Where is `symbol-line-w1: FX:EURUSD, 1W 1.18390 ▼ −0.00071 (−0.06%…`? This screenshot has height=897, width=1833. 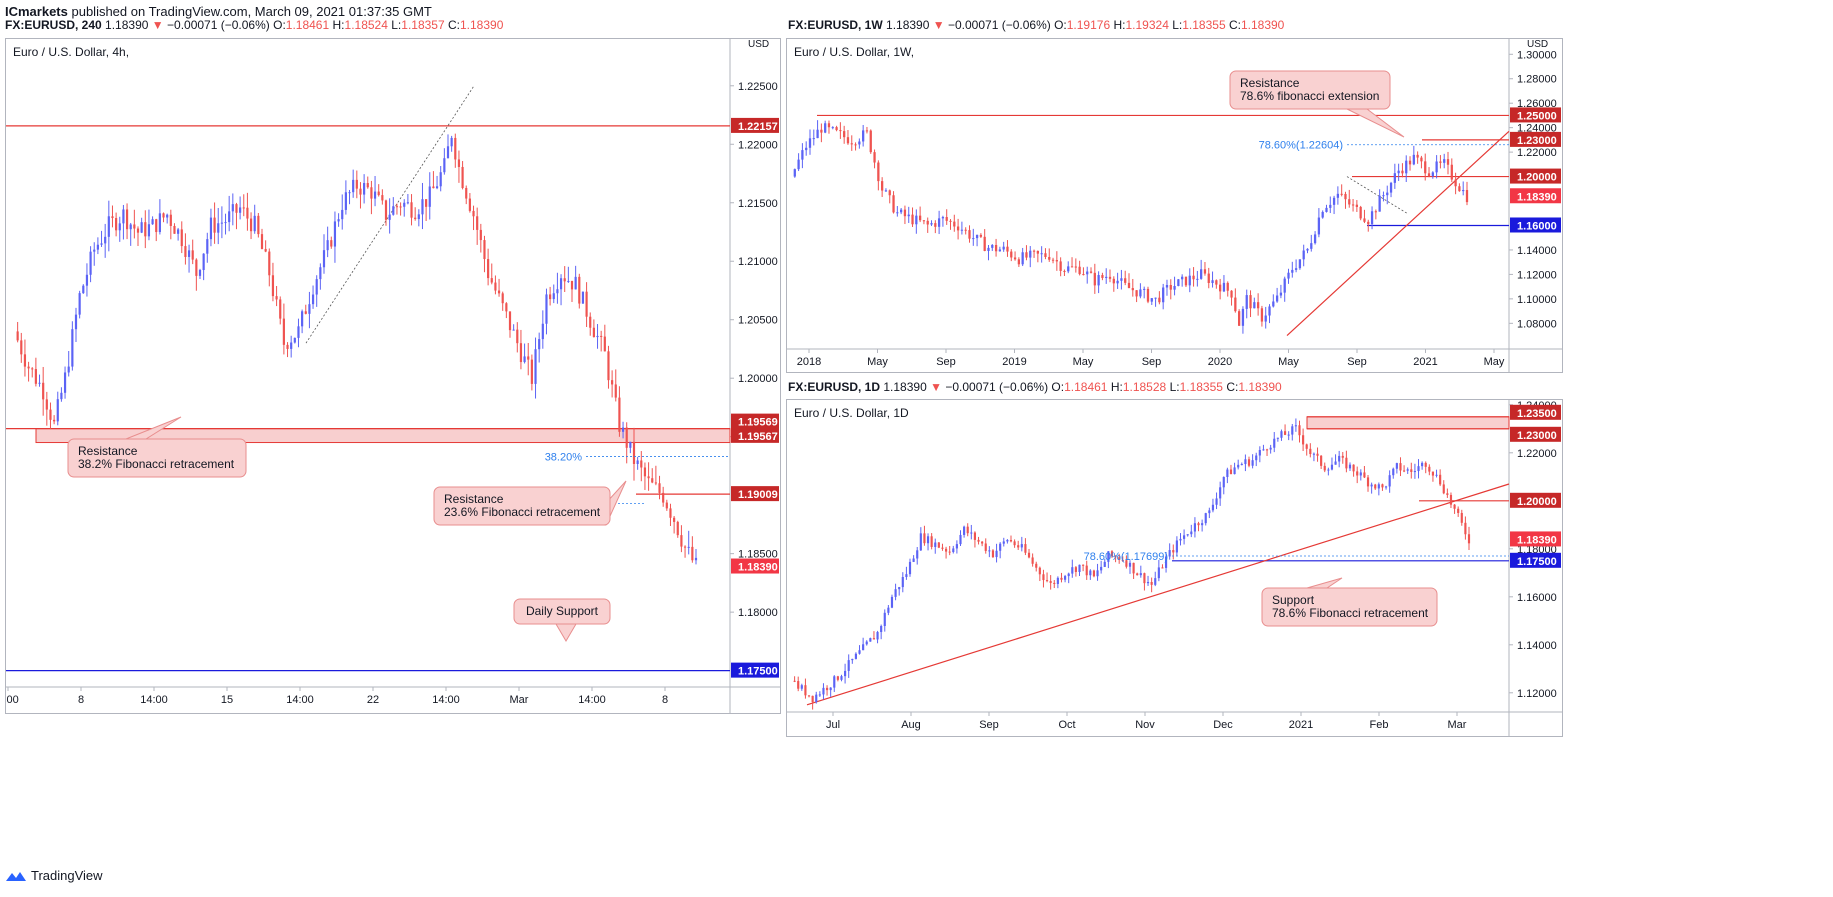 symbol-line-w1: FX:EURUSD, 1W 1.18390 ▼ −0.00071 (−0.06%… is located at coordinates (1036, 25).